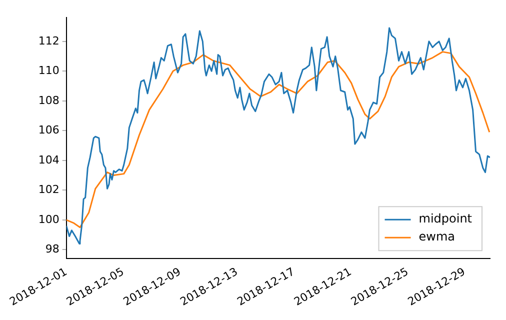 The image size is (506, 320). Describe the element at coordinates (437, 237) in the screenshot. I see `legend-label: ewma` at that location.